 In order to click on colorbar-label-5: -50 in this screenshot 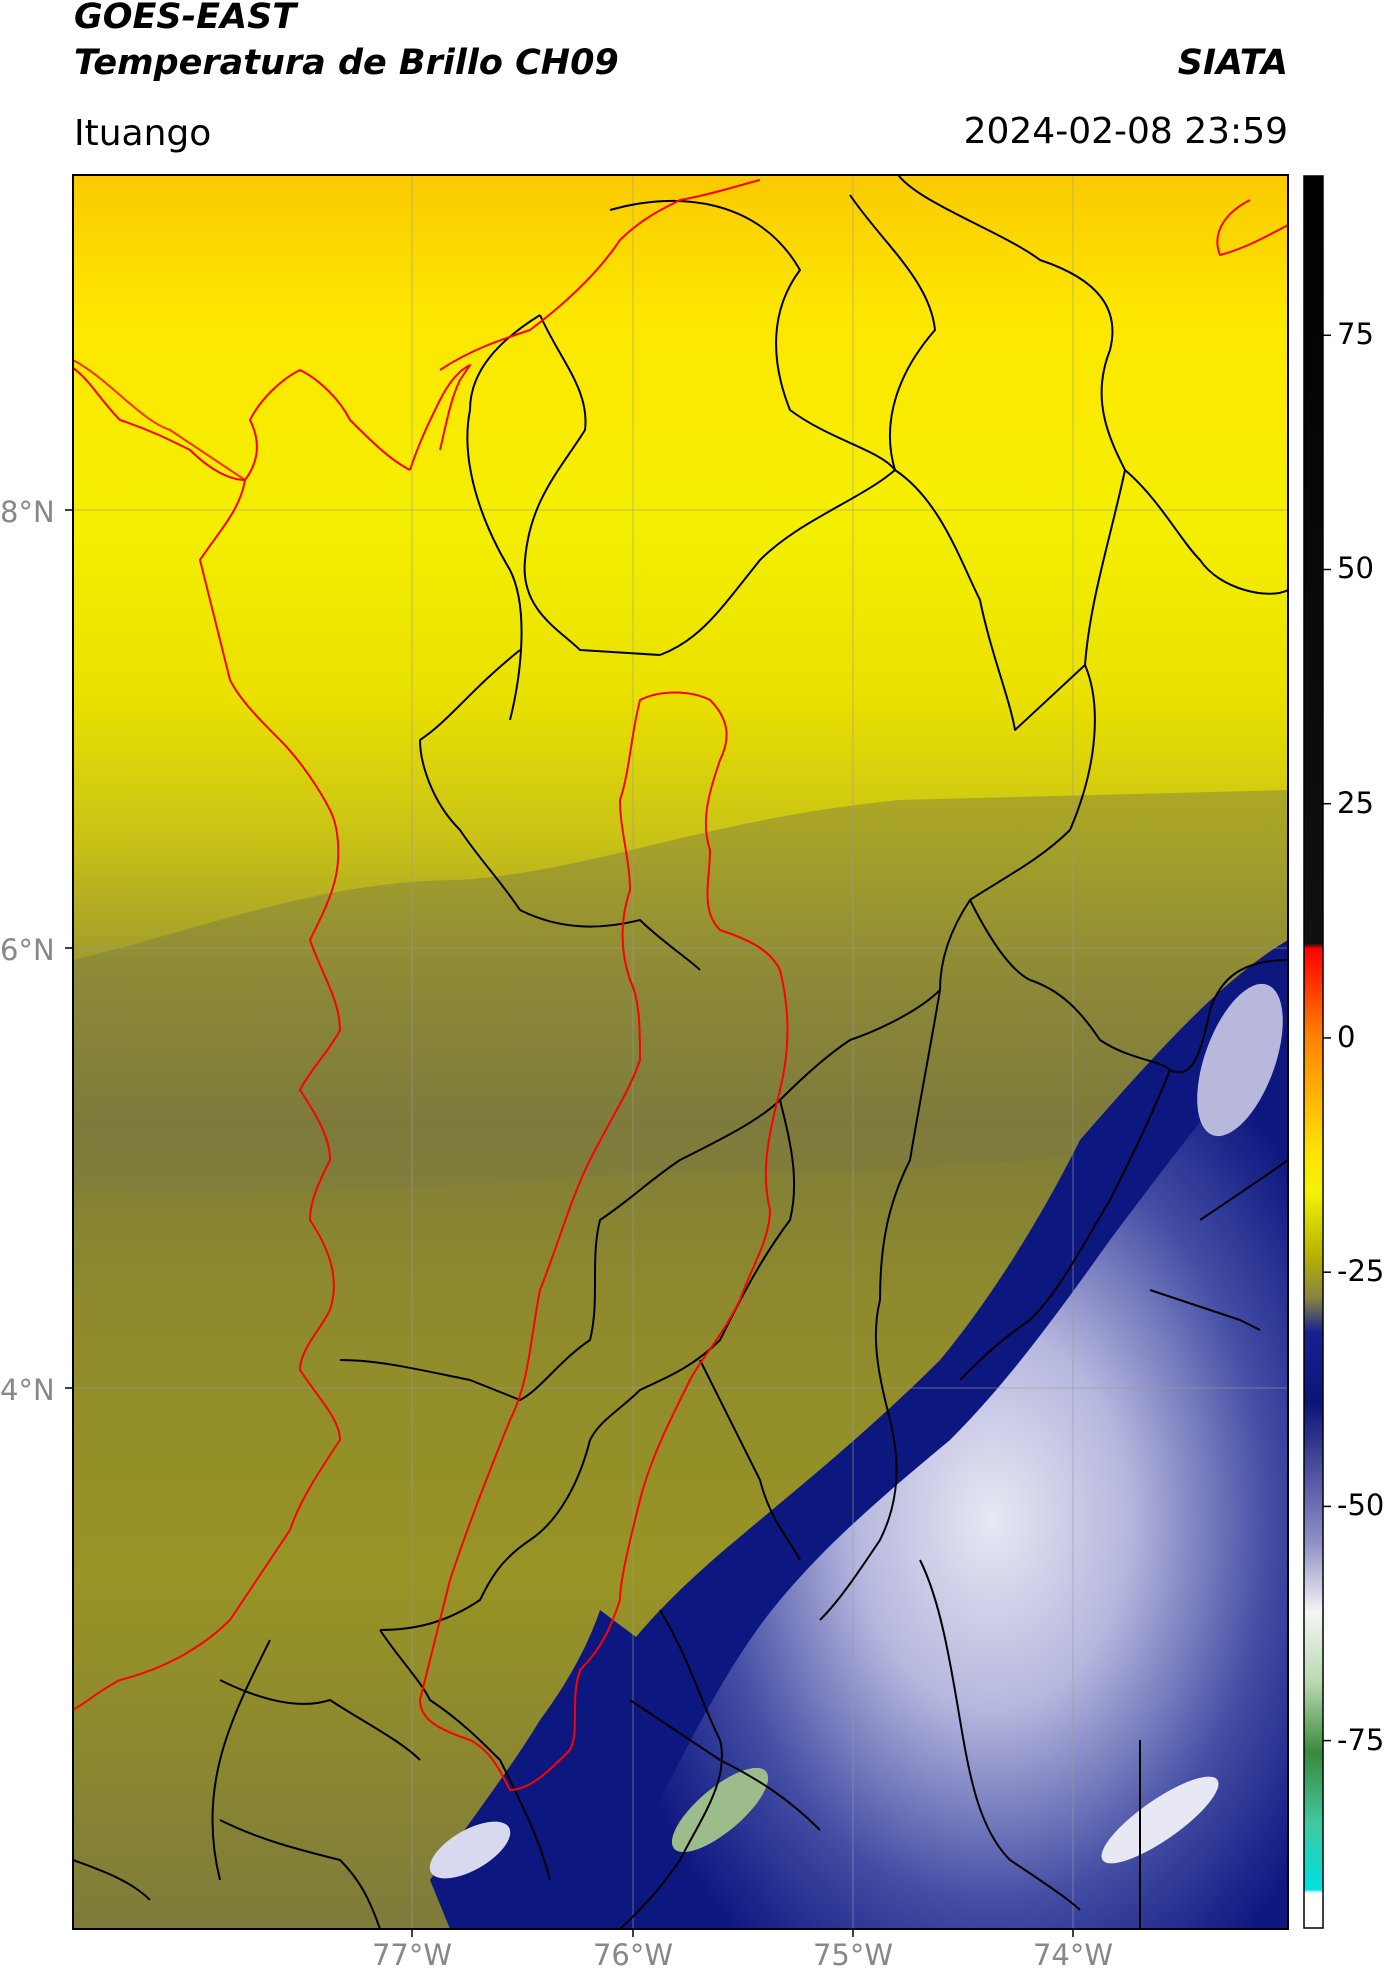, I will do `click(1360, 1505)`.